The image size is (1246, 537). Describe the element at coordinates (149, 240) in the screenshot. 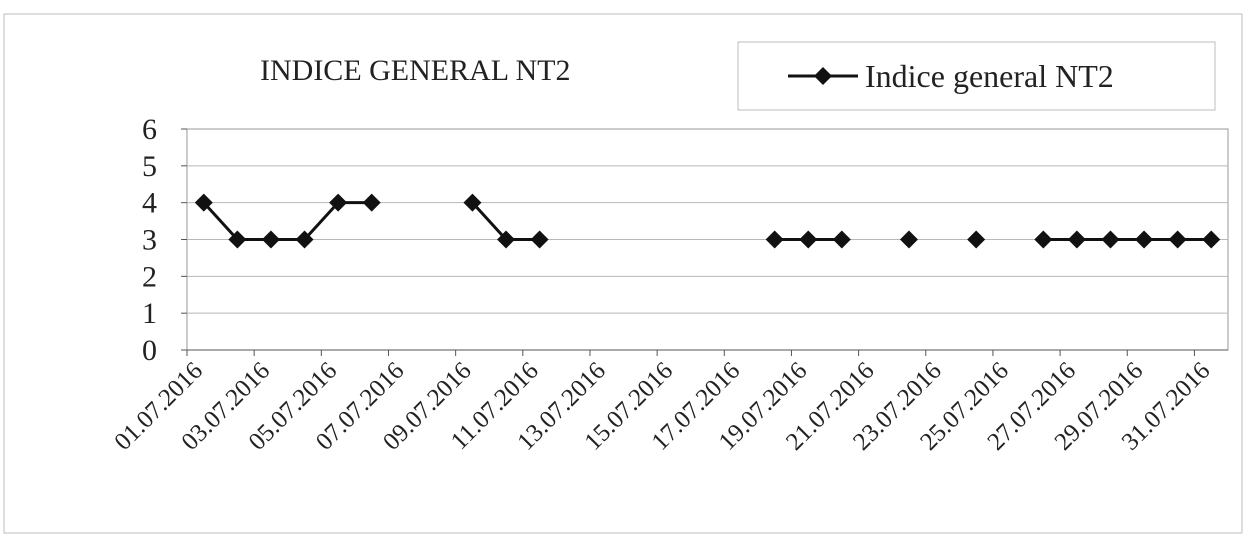

I see `y-tick-label: 3` at that location.